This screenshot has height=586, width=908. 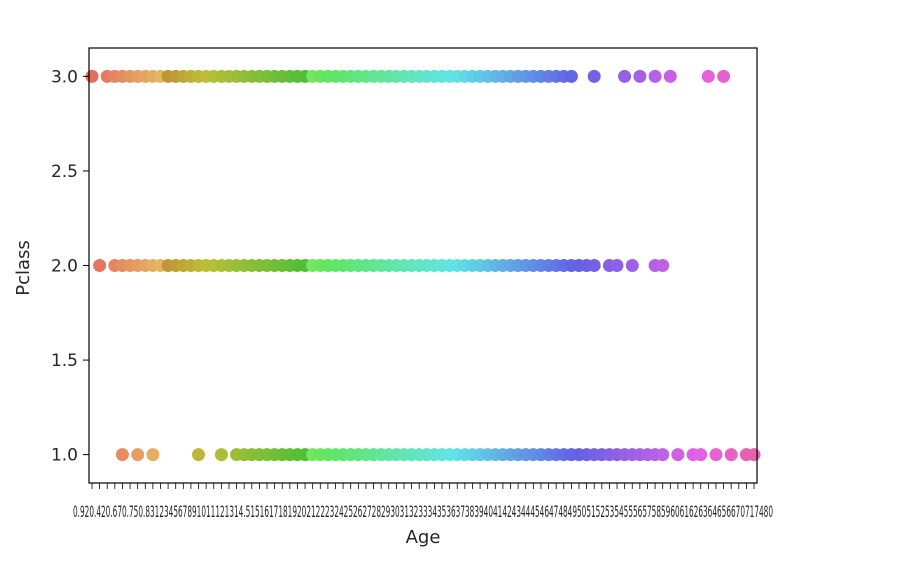 What do you see at coordinates (64, 172) in the screenshot?
I see `y-tick-label: 2.5` at bounding box center [64, 172].